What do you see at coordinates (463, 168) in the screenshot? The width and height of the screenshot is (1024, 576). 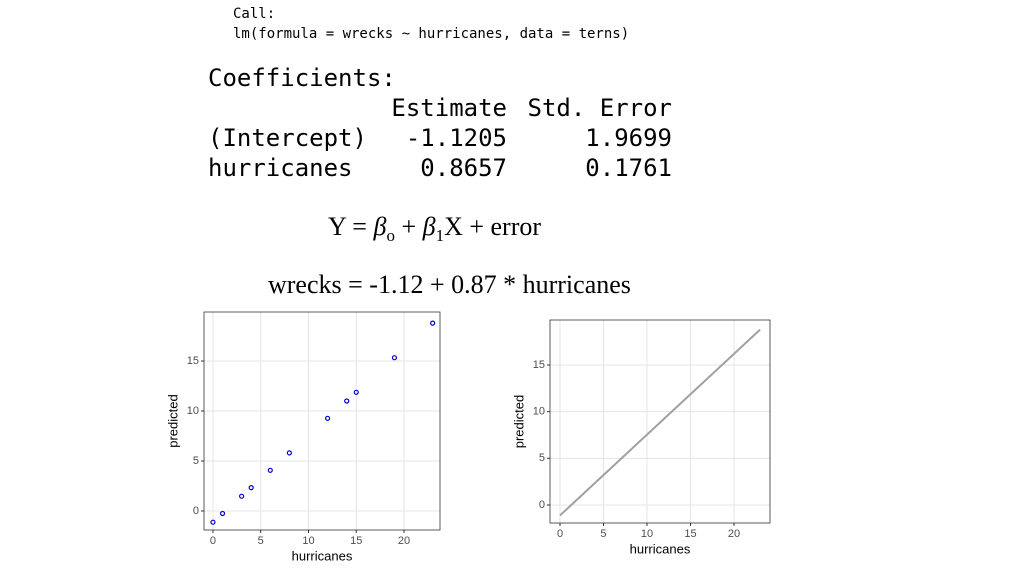 I see `coef-cell: 0.8657` at bounding box center [463, 168].